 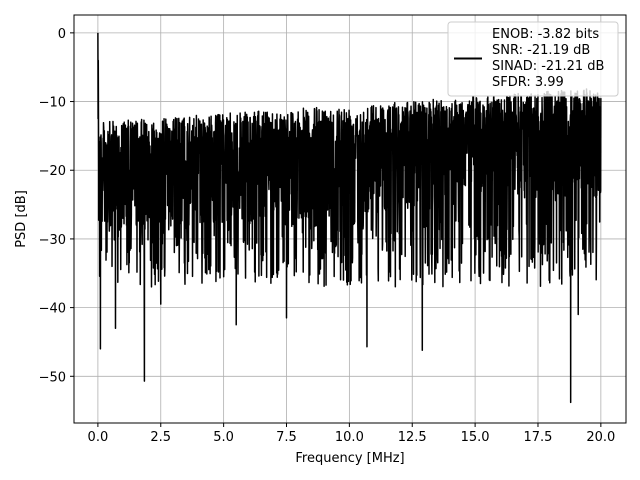 What do you see at coordinates (538, 437) in the screenshot?
I see `x-tick-label: 17.5` at bounding box center [538, 437].